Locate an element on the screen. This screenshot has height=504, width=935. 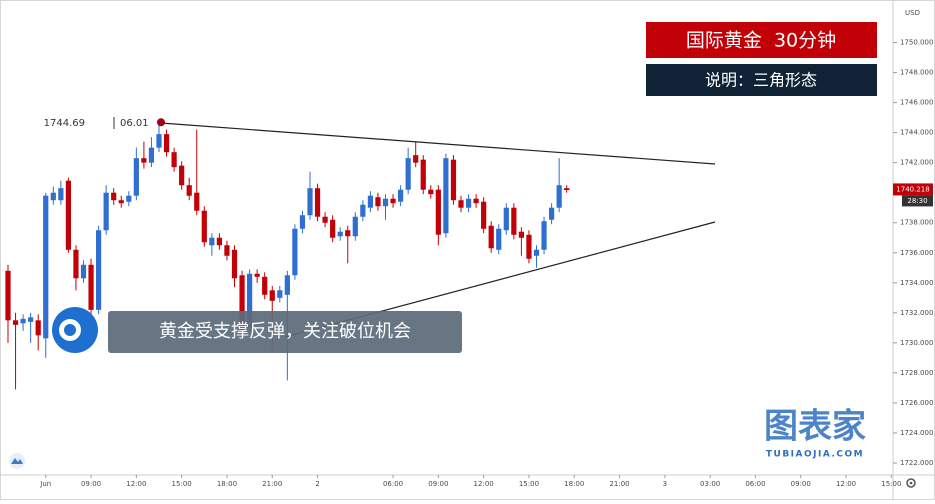
high-label: 1744.69 is located at coordinates (64, 123).